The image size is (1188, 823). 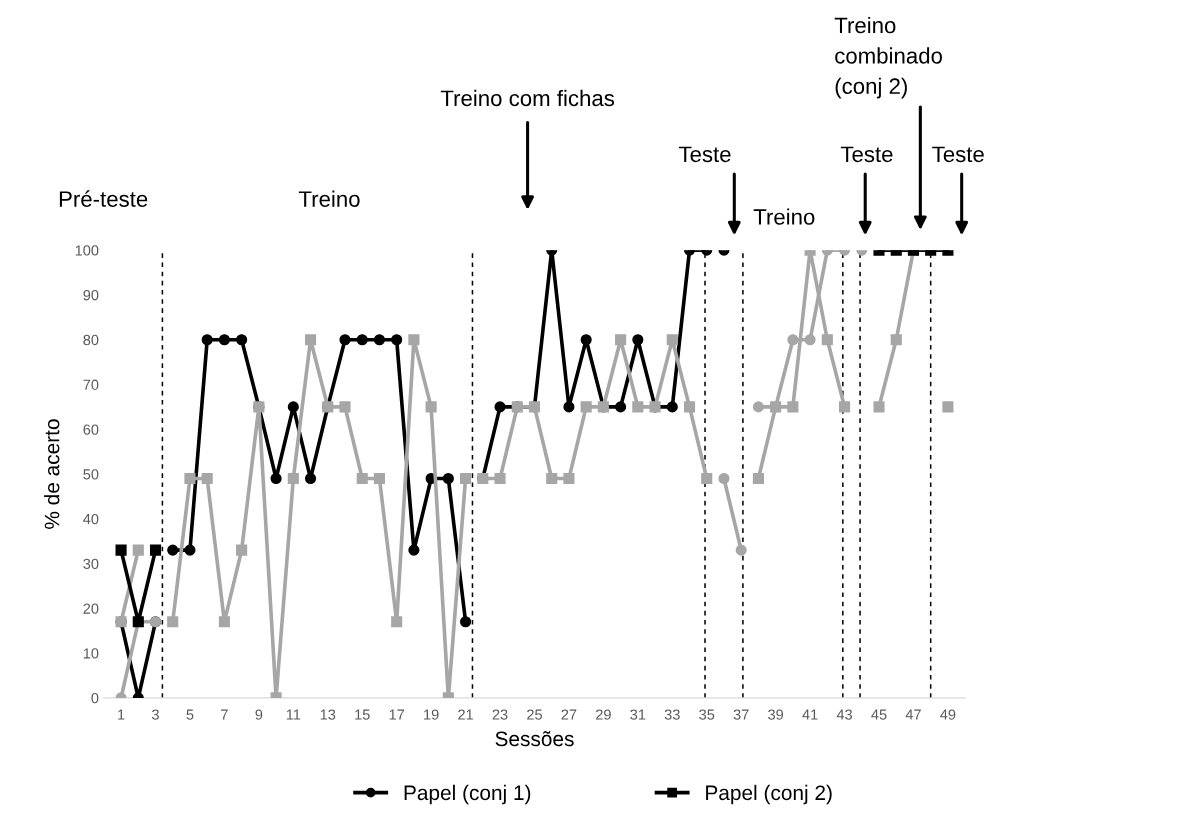 I want to click on y-tick-label: 10, so click(x=91, y=653).